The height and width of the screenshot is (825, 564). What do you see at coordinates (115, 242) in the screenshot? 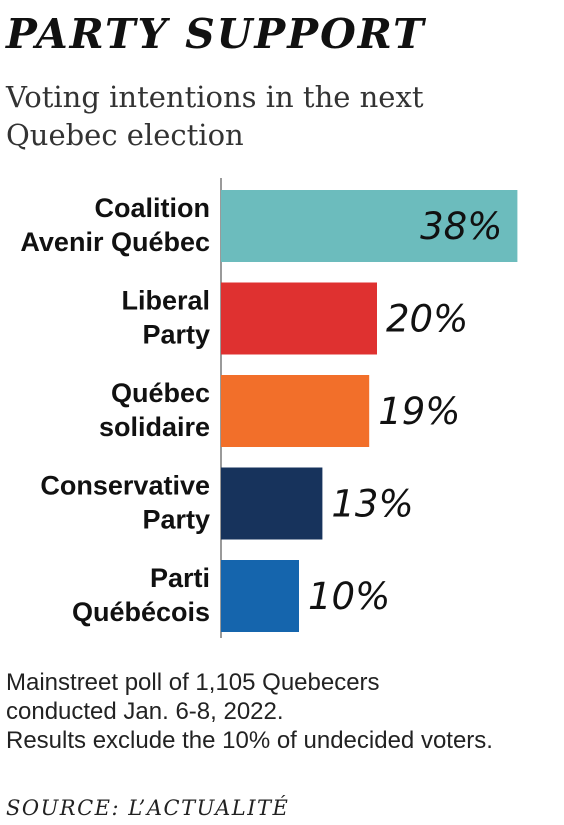
I see `category-label-line: Avenir Québec` at bounding box center [115, 242].